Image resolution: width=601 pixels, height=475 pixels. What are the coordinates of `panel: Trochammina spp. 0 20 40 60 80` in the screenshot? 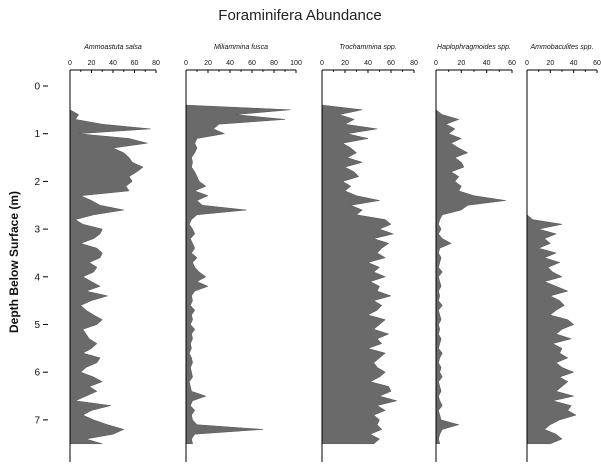 It's located at (369, 253).